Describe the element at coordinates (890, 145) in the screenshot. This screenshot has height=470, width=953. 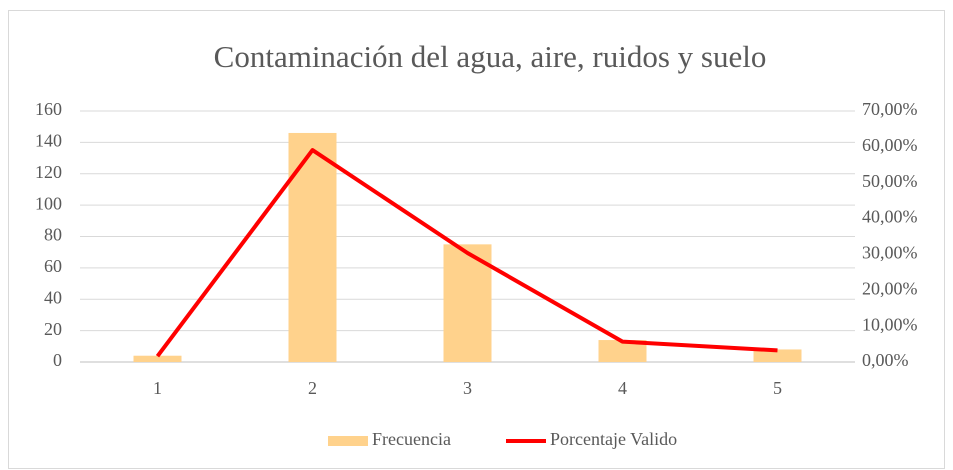
I see `y2-tick-label: 60,00%` at that location.